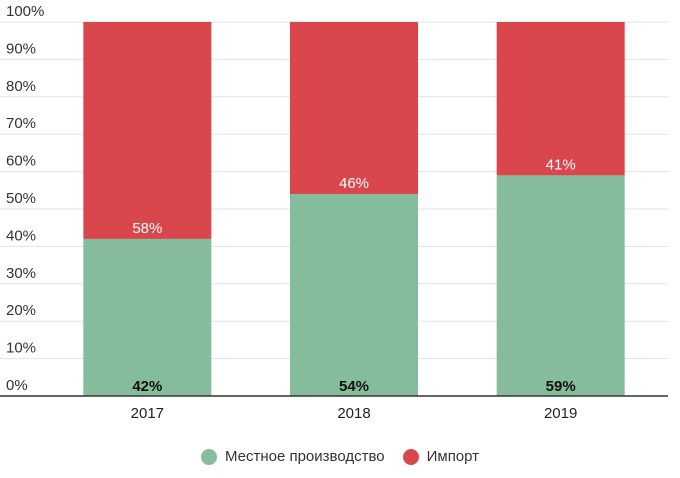 The width and height of the screenshot is (680, 478). I want to click on y-tick-label: 20%, so click(21, 310).